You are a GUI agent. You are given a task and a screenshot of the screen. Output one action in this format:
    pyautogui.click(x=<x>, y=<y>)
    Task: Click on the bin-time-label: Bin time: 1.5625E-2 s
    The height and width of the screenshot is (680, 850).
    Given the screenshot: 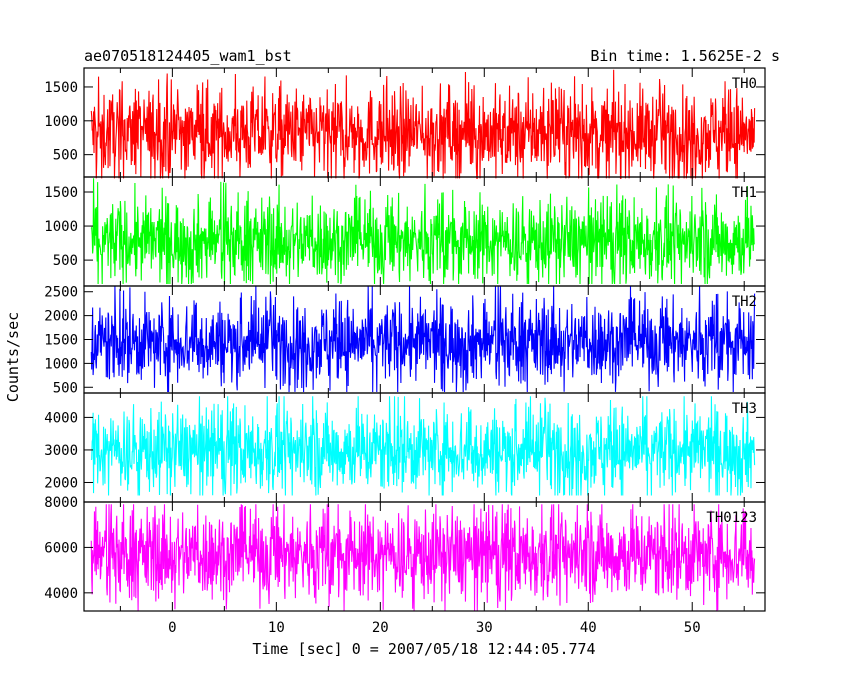 What is the action you would take?
    pyautogui.click(x=685, y=56)
    